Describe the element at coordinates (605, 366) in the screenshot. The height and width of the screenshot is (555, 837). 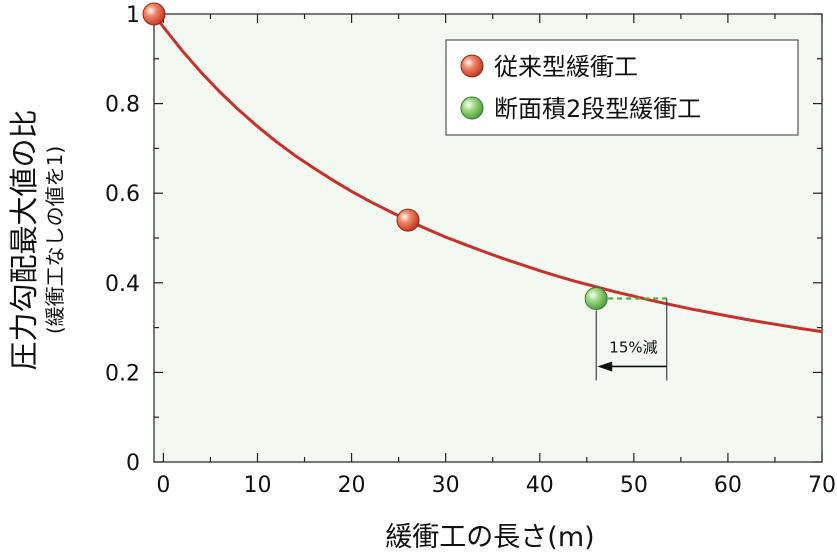
I see `annotation-arrow-head` at that location.